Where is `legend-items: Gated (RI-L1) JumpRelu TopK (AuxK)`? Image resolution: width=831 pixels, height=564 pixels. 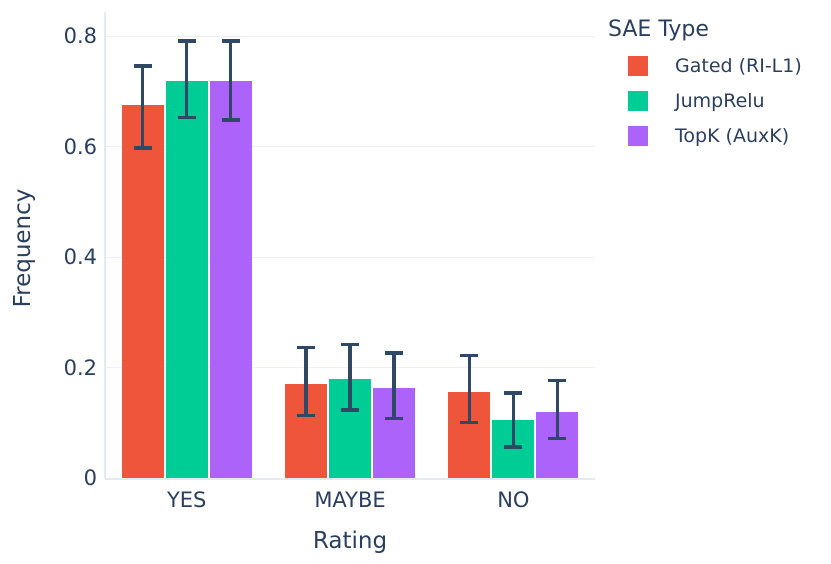 legend-items: Gated (RI-L1) JumpRelu TopK (AuxK) is located at coordinates (705, 101).